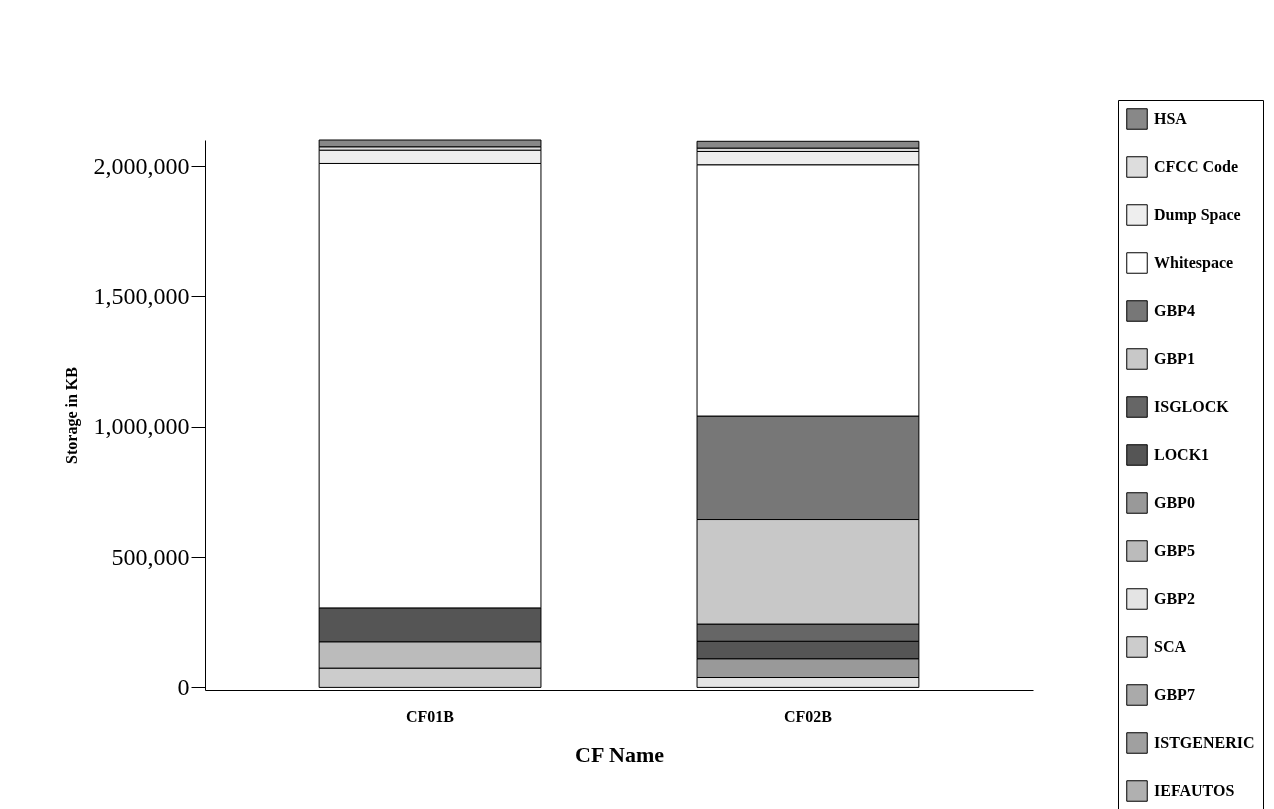 Image resolution: width=1274 pixels, height=809 pixels. What do you see at coordinates (808, 716) in the screenshot?
I see `x-tick-label: CF02B` at bounding box center [808, 716].